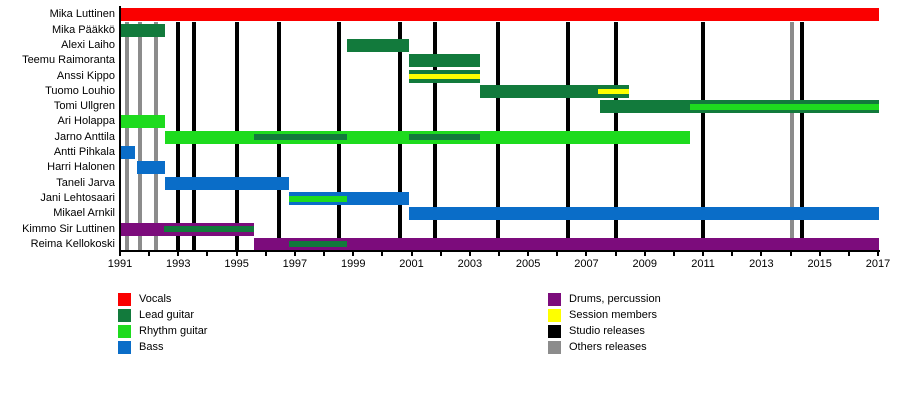 The width and height of the screenshot is (900, 400). Describe the element at coordinates (83, 29) in the screenshot. I see `member-name: Mika Pääkkö` at that location.